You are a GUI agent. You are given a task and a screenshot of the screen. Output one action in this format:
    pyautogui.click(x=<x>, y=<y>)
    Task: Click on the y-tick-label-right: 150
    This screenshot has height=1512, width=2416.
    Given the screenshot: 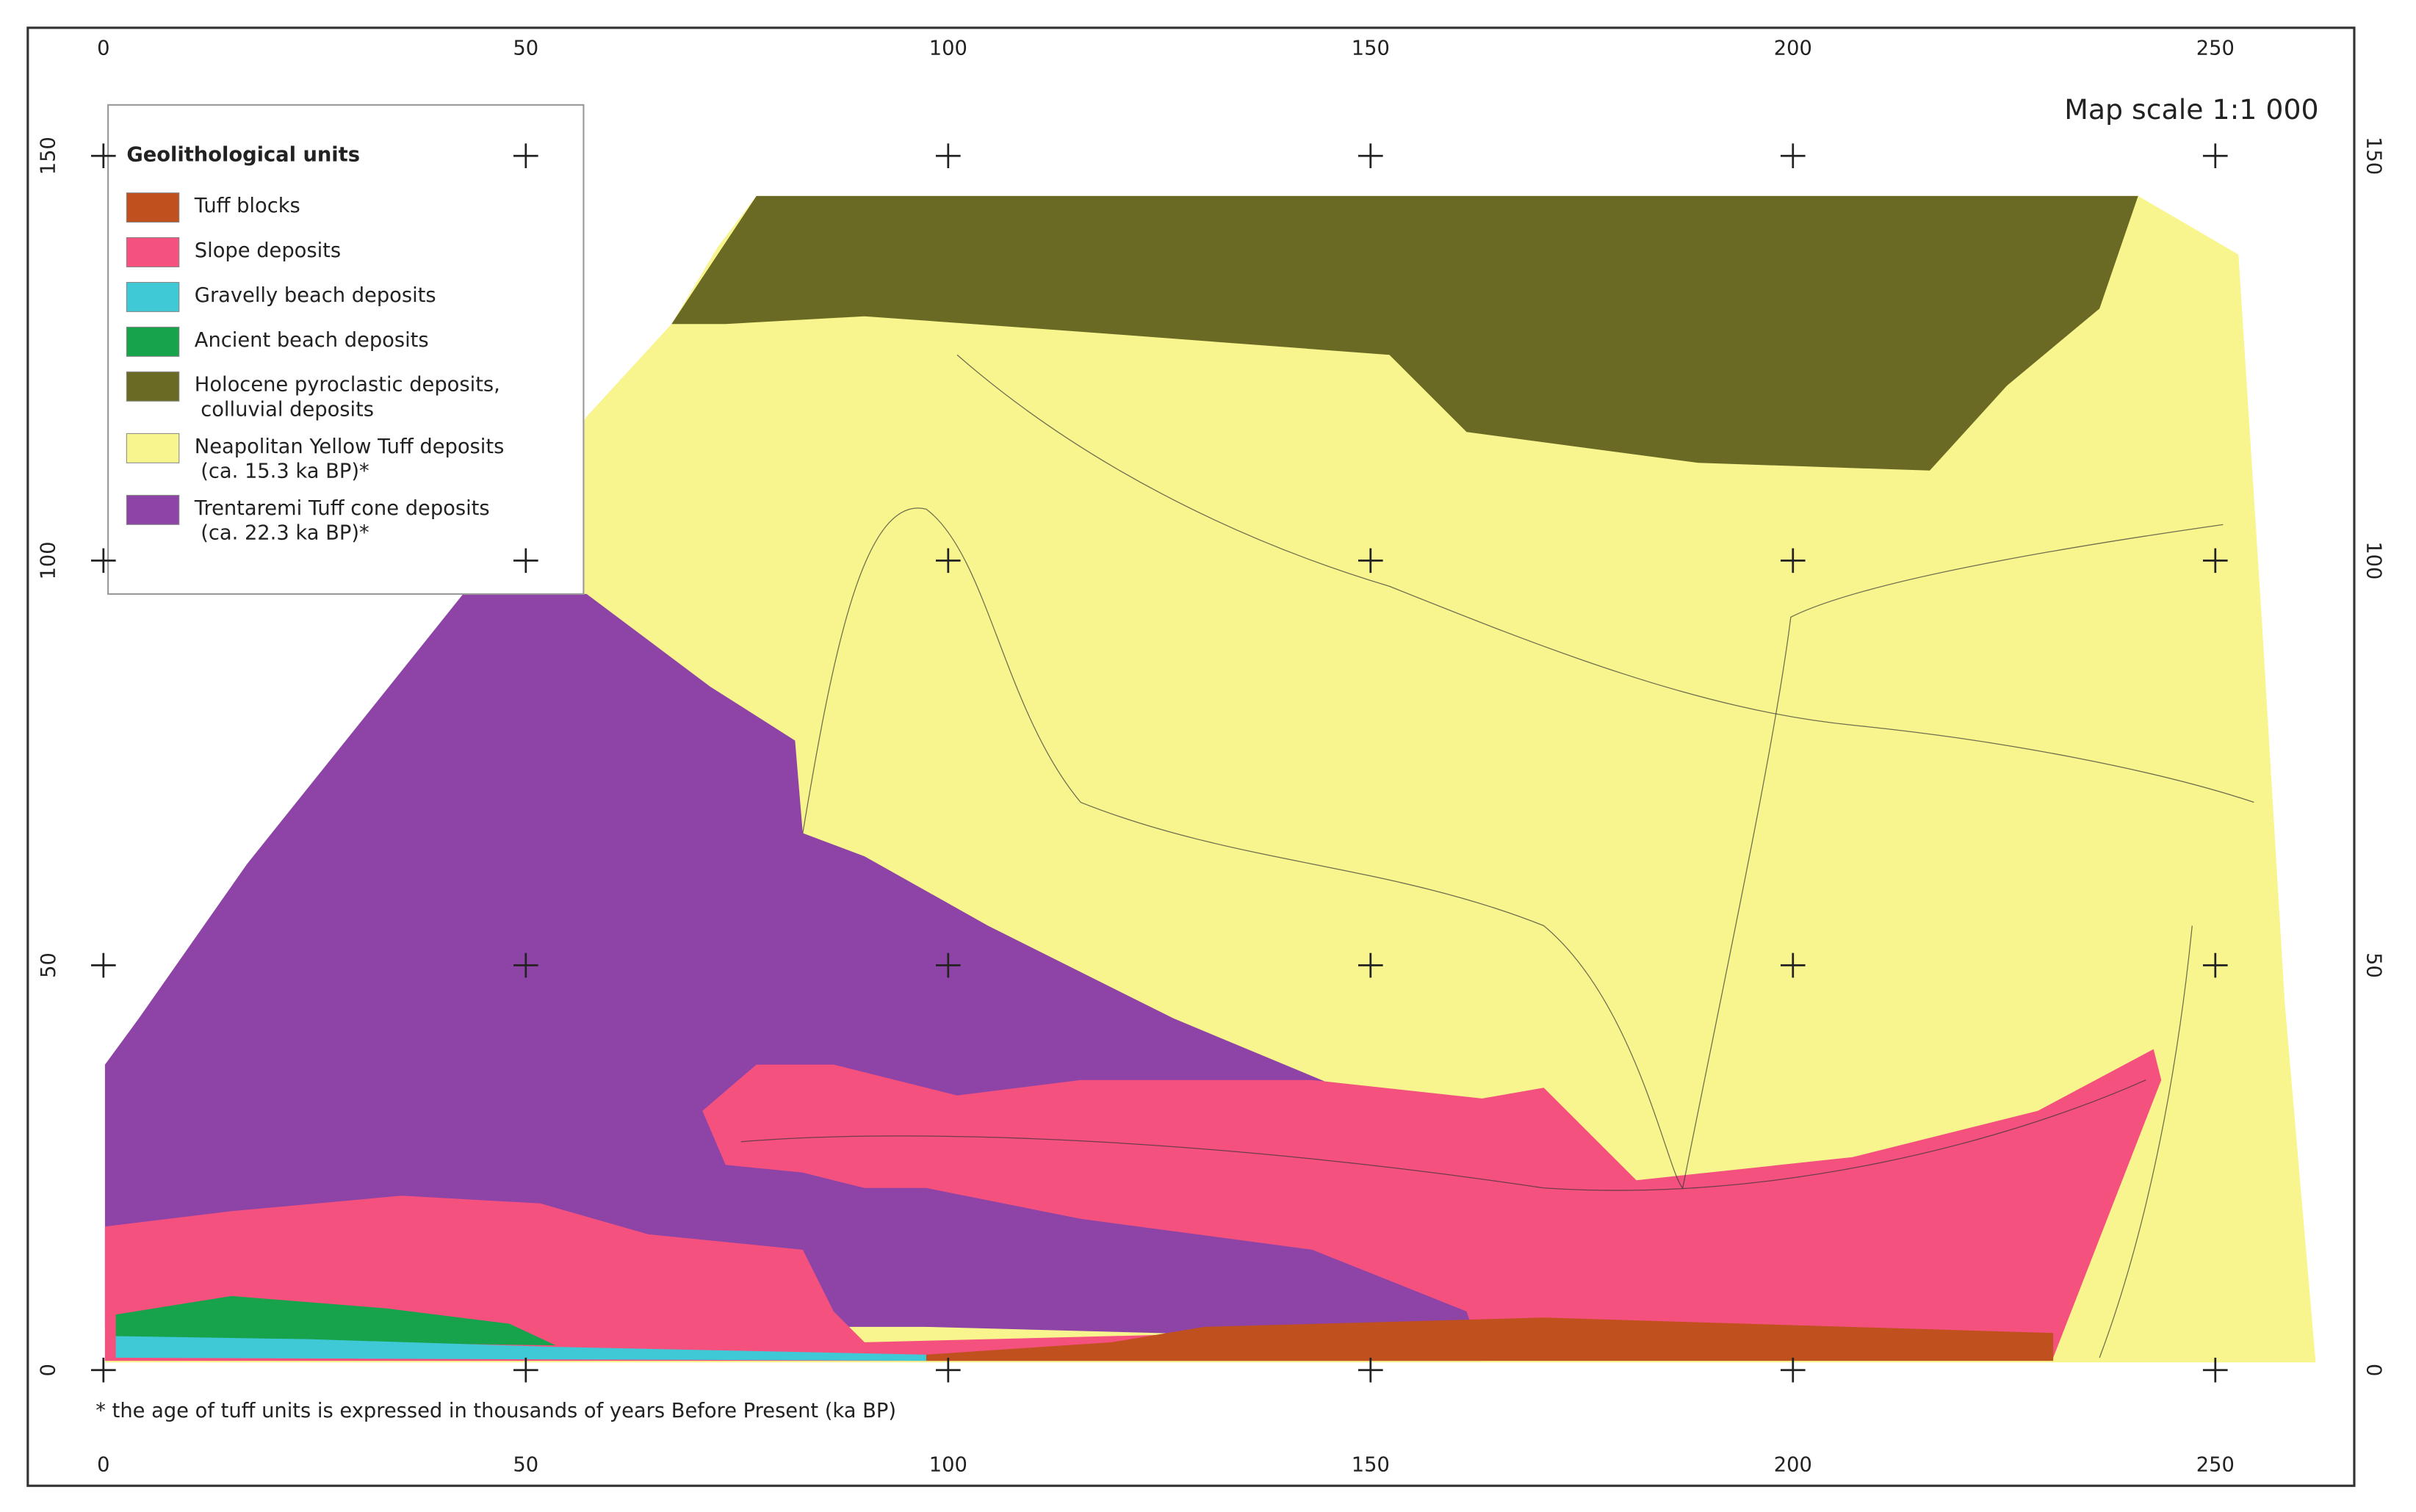 What is the action you would take?
    pyautogui.click(x=2373, y=156)
    